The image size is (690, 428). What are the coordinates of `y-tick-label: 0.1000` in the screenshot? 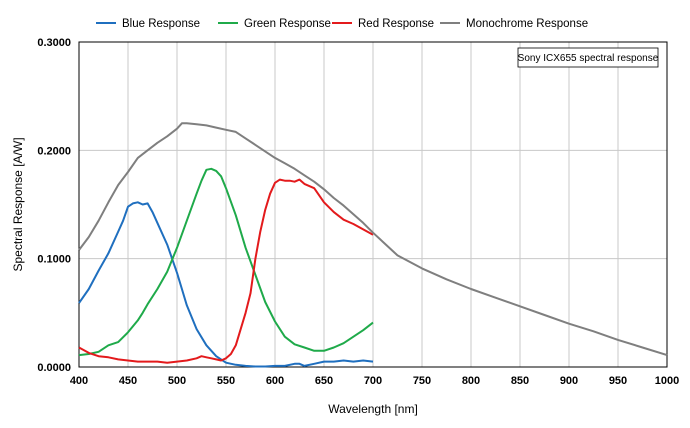 It's located at (54, 260).